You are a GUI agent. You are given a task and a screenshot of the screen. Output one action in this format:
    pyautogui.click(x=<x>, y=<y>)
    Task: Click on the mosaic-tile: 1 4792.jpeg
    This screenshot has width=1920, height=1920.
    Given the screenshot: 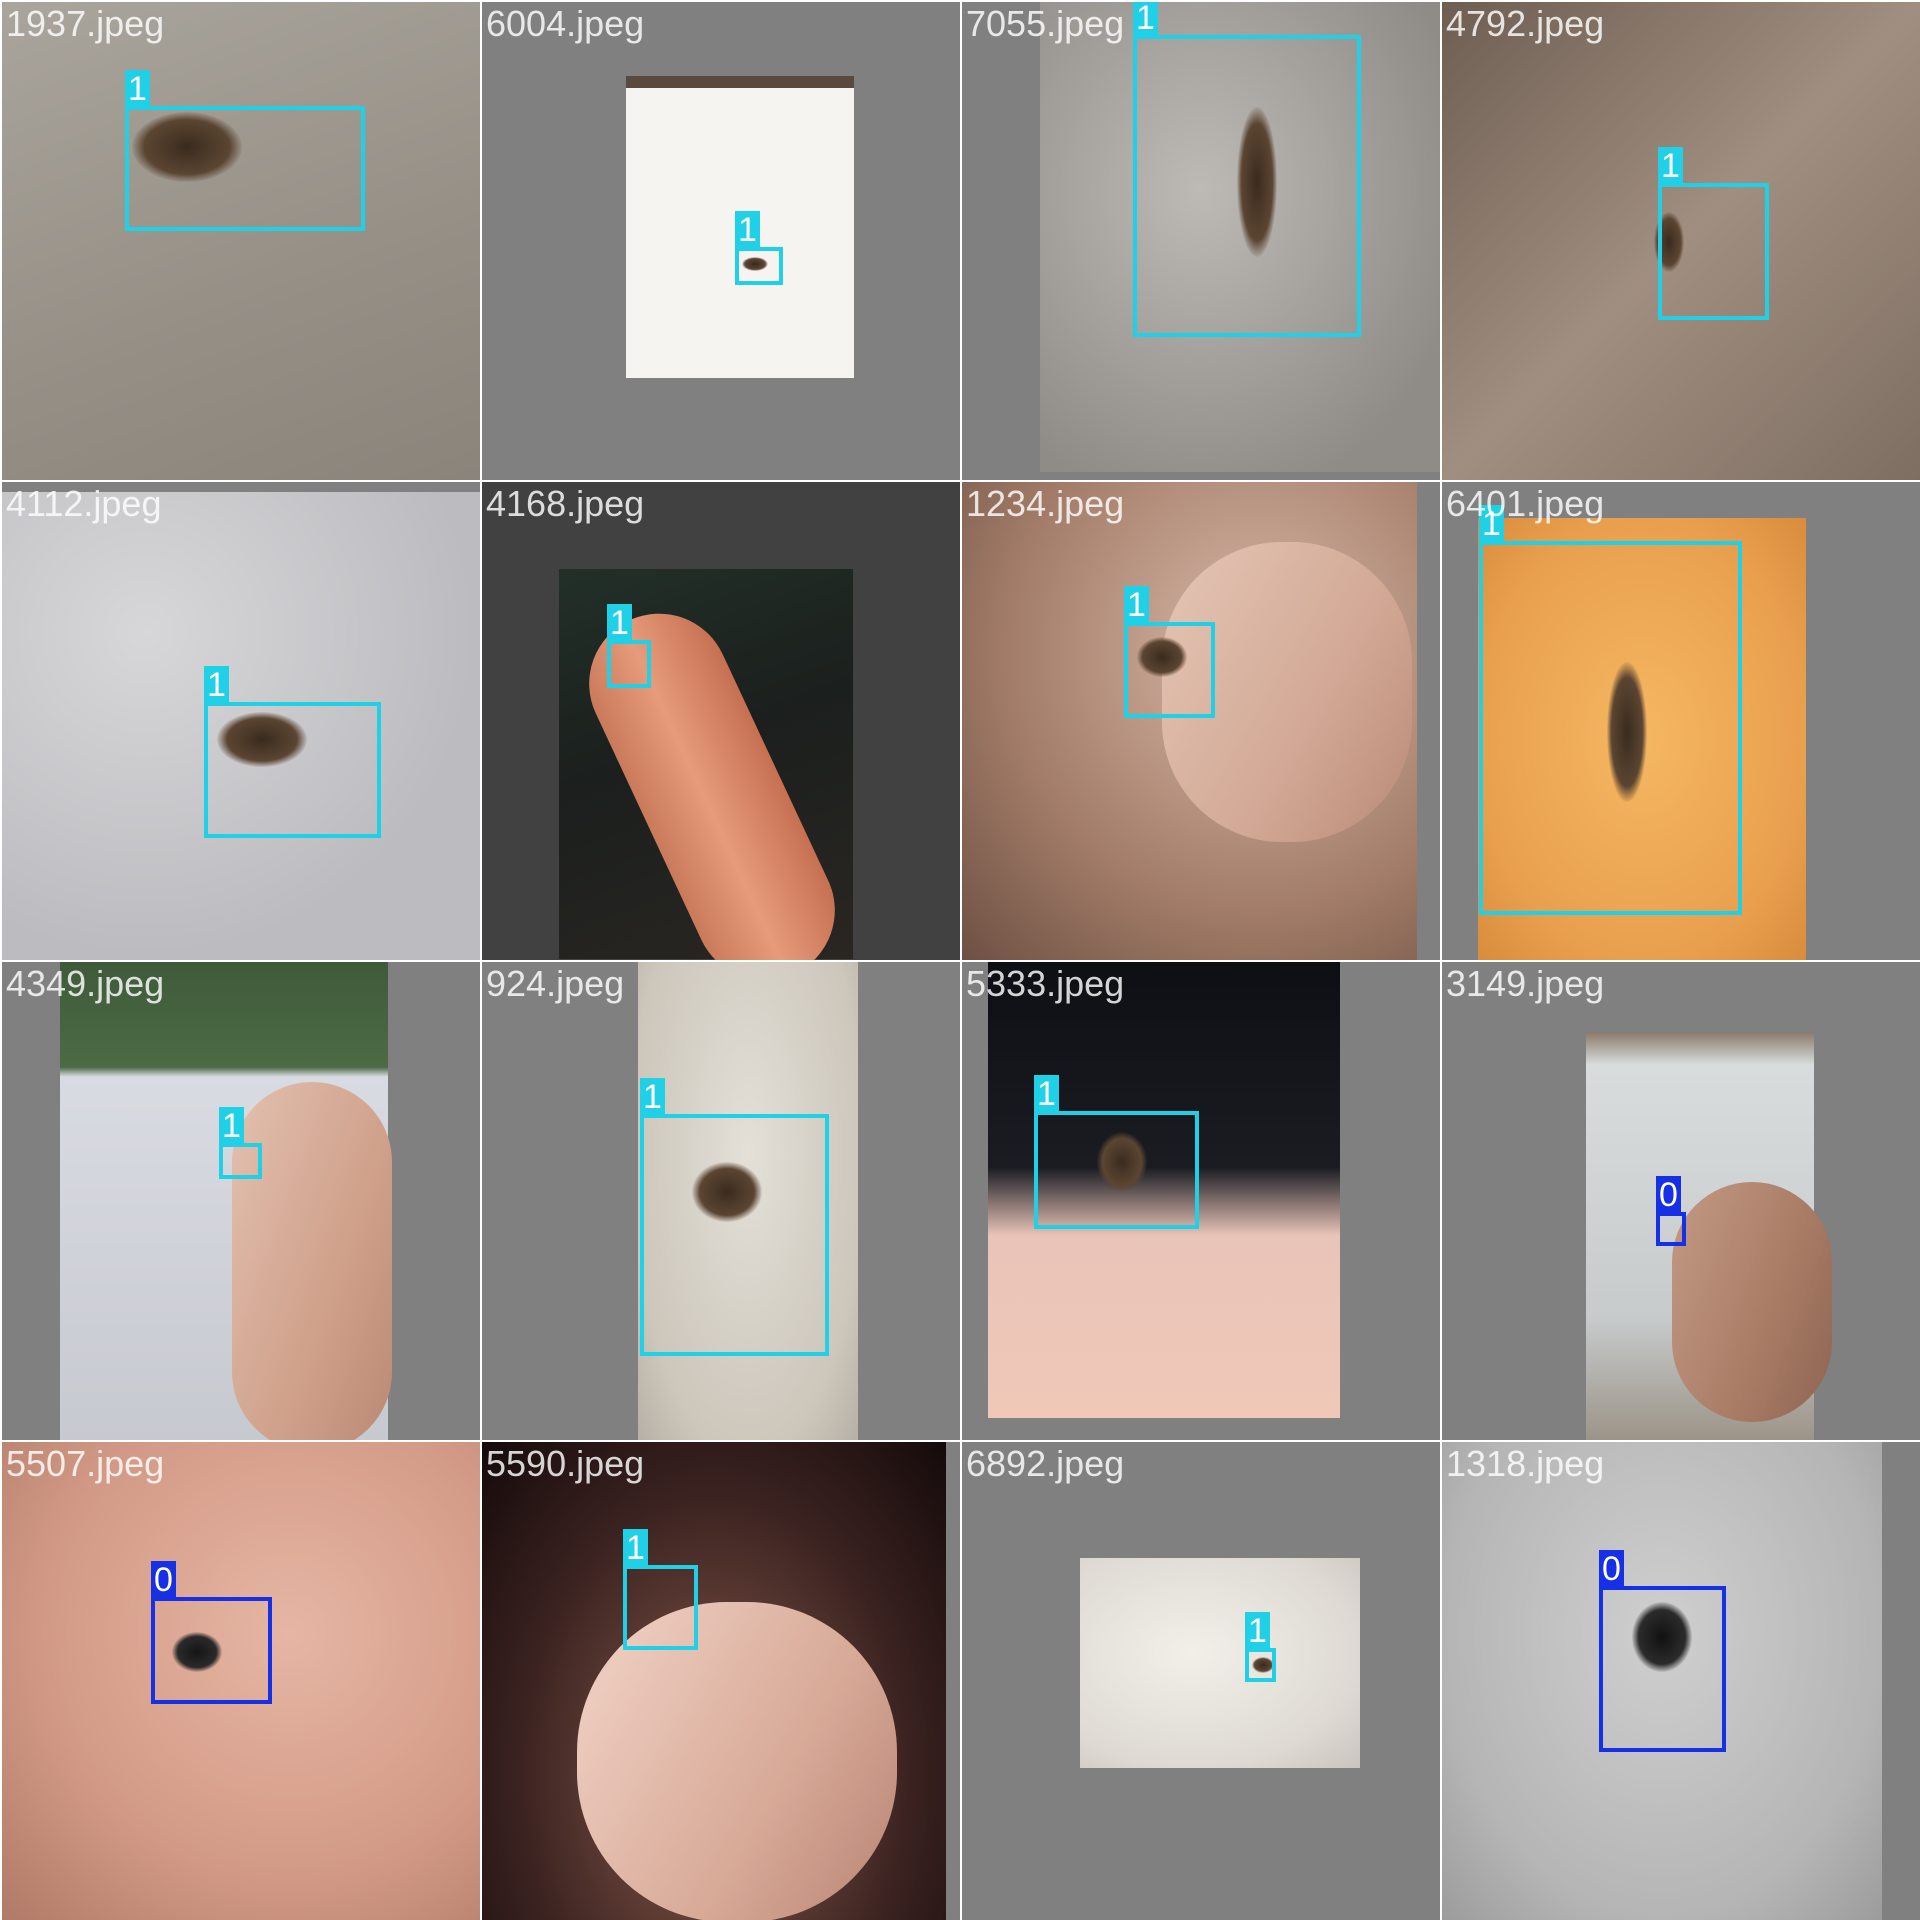 What is the action you would take?
    pyautogui.click(x=1681, y=241)
    